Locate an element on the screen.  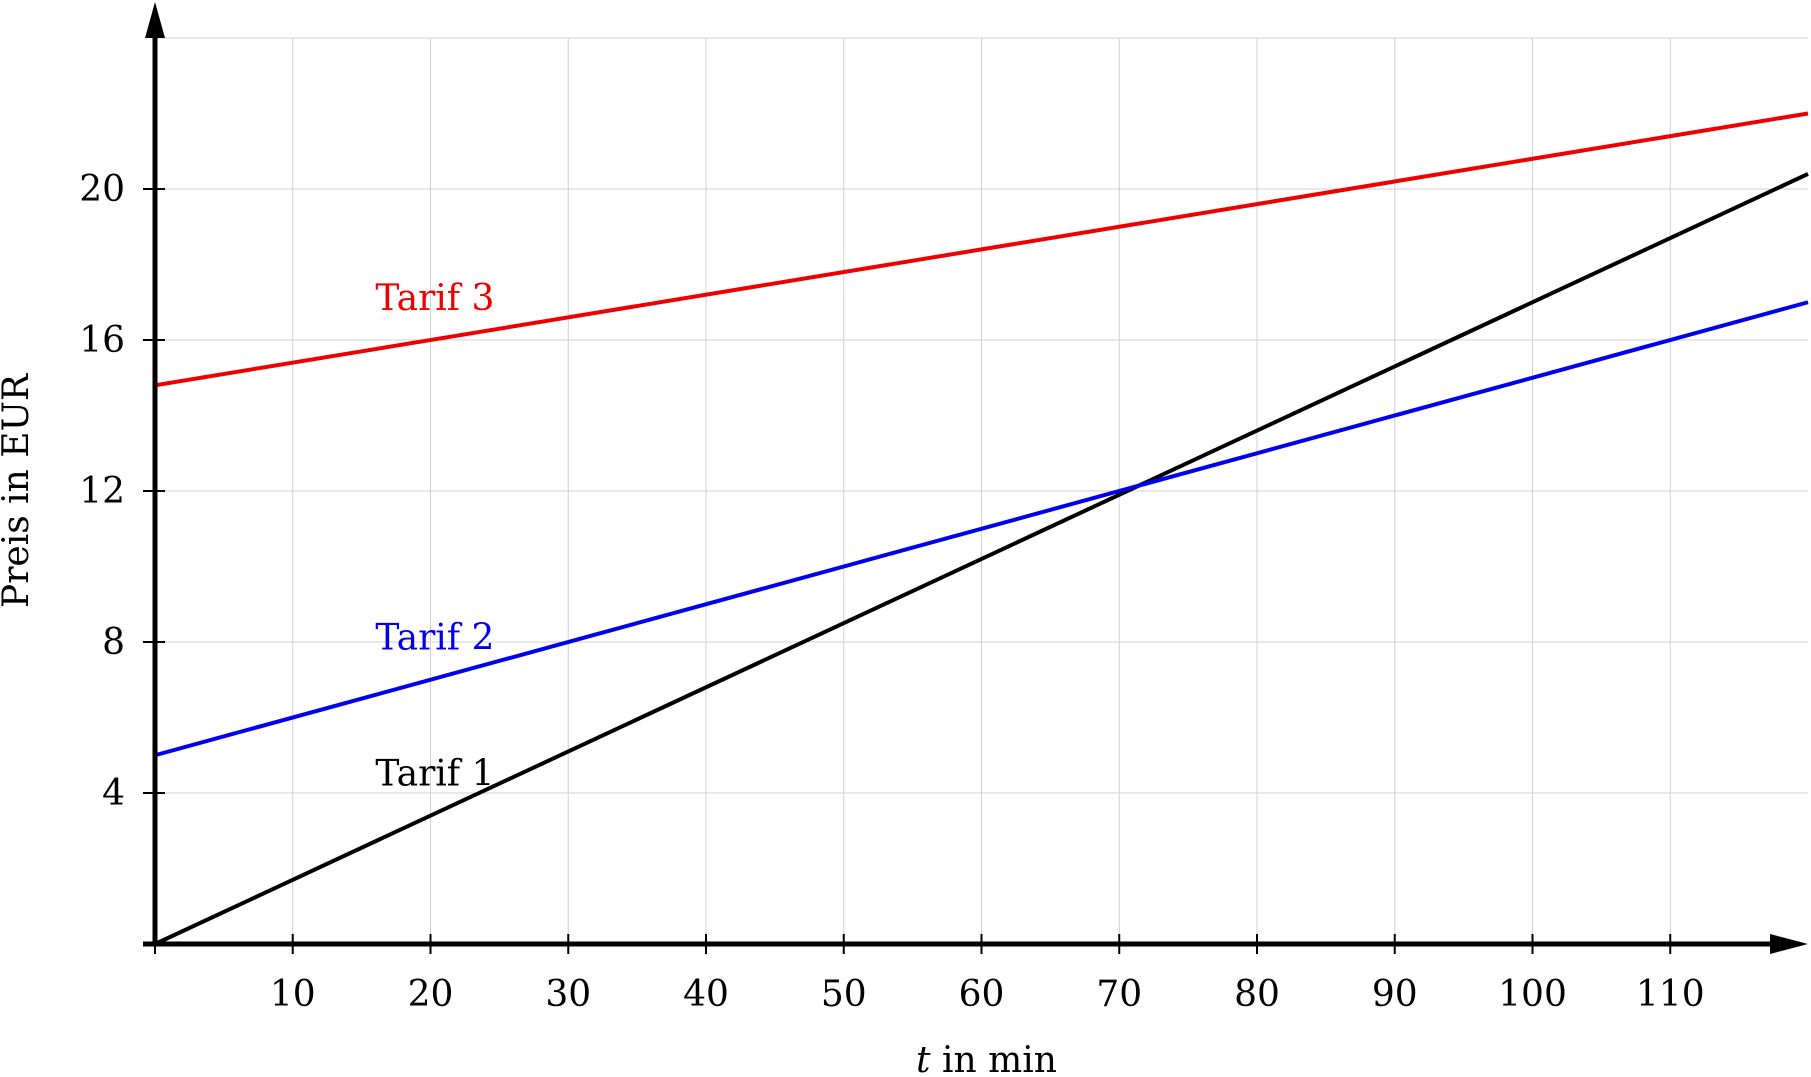
x-axis-title-rest: in min is located at coordinates (994, 1058).